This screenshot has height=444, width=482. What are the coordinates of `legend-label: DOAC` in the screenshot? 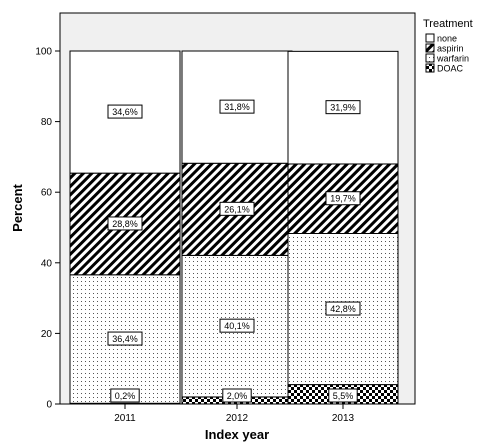 It's located at (450, 69).